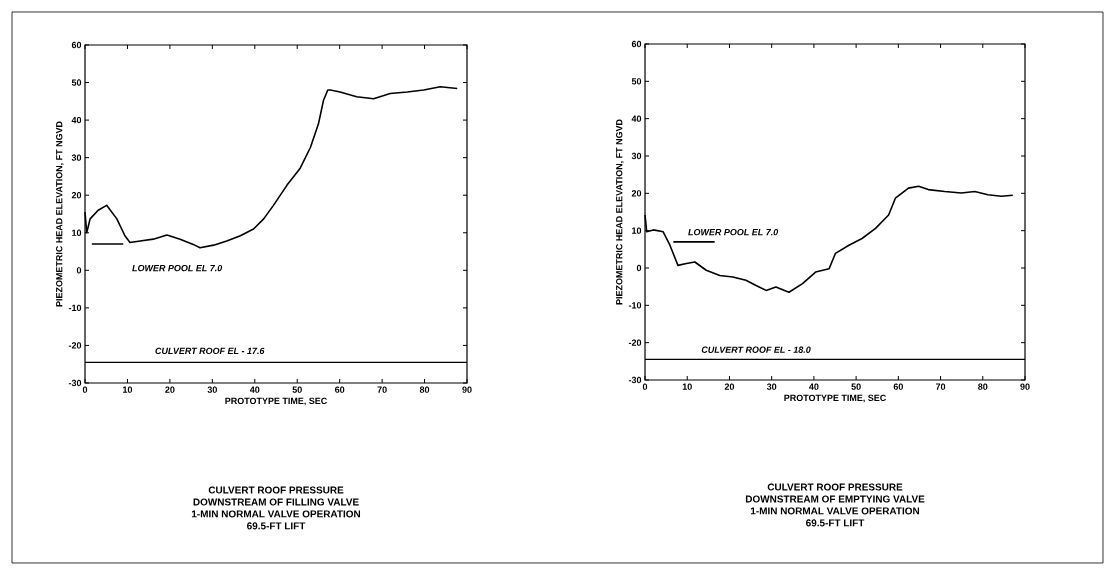  Describe the element at coordinates (210, 351) in the screenshot. I see `annotation: CULVERT ROOF EL - 17.6` at that location.